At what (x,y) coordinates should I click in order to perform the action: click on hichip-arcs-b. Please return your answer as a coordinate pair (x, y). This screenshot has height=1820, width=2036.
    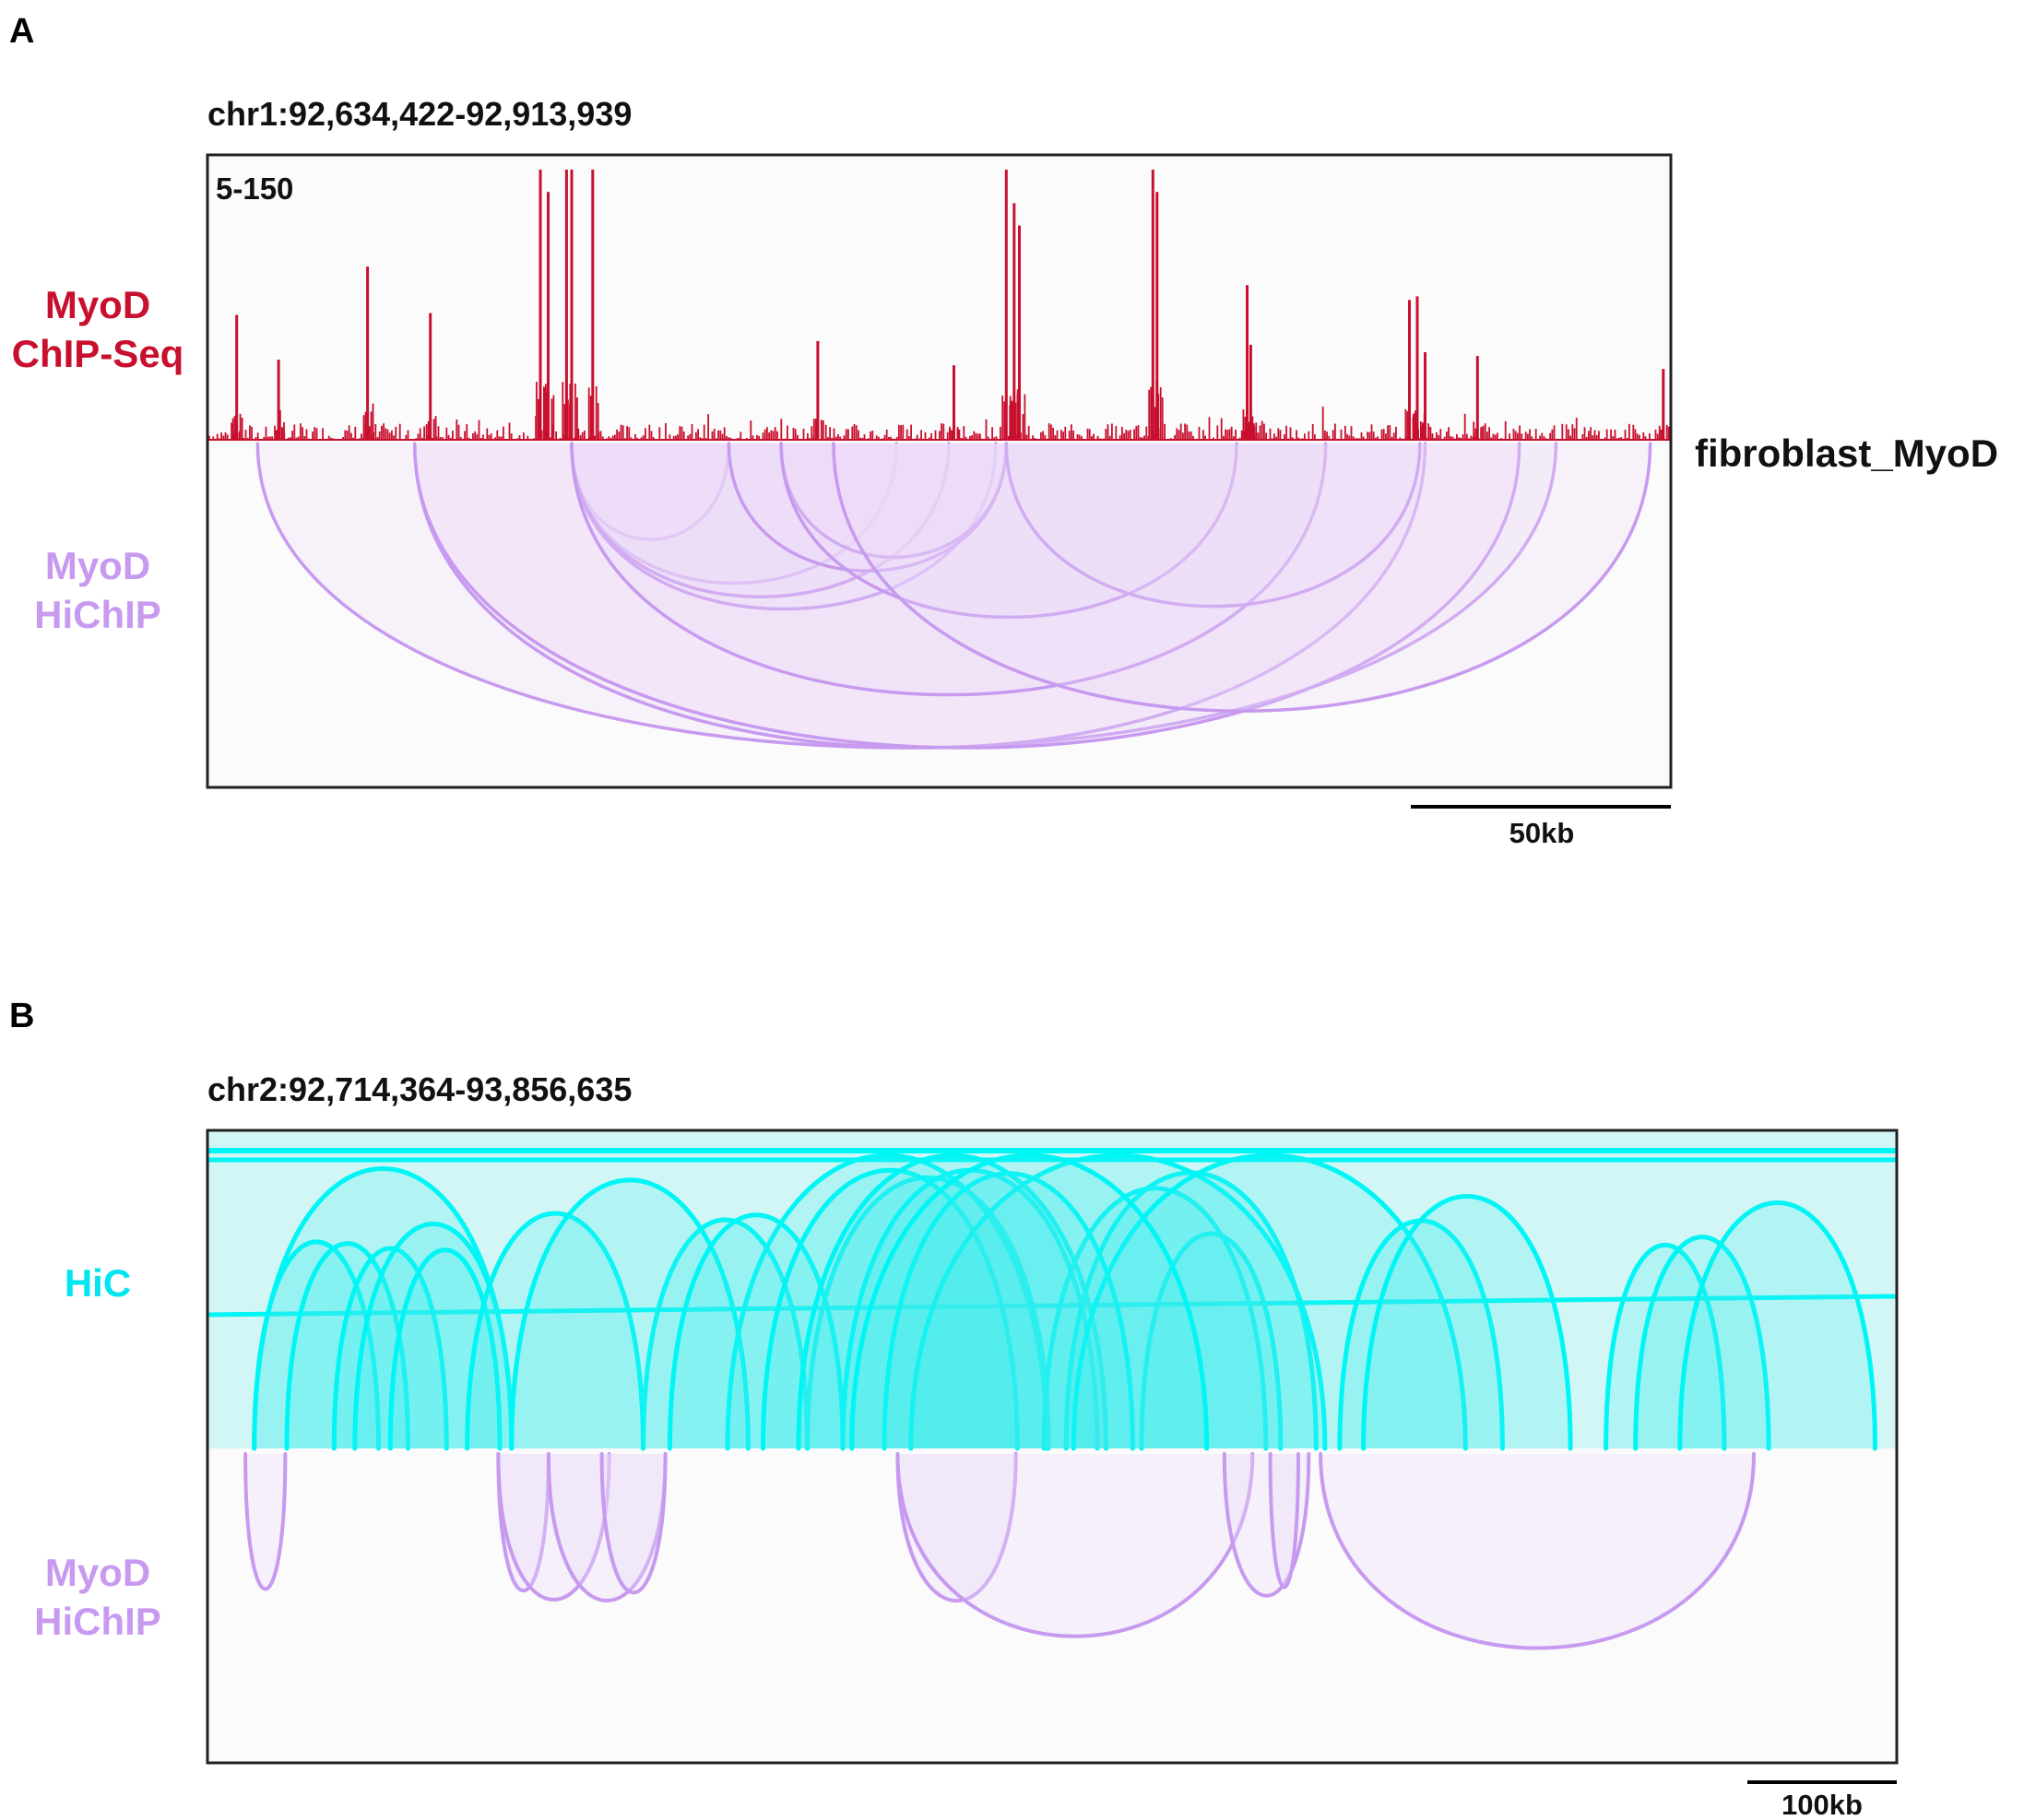
    Looking at the image, I should click on (999, 1551).